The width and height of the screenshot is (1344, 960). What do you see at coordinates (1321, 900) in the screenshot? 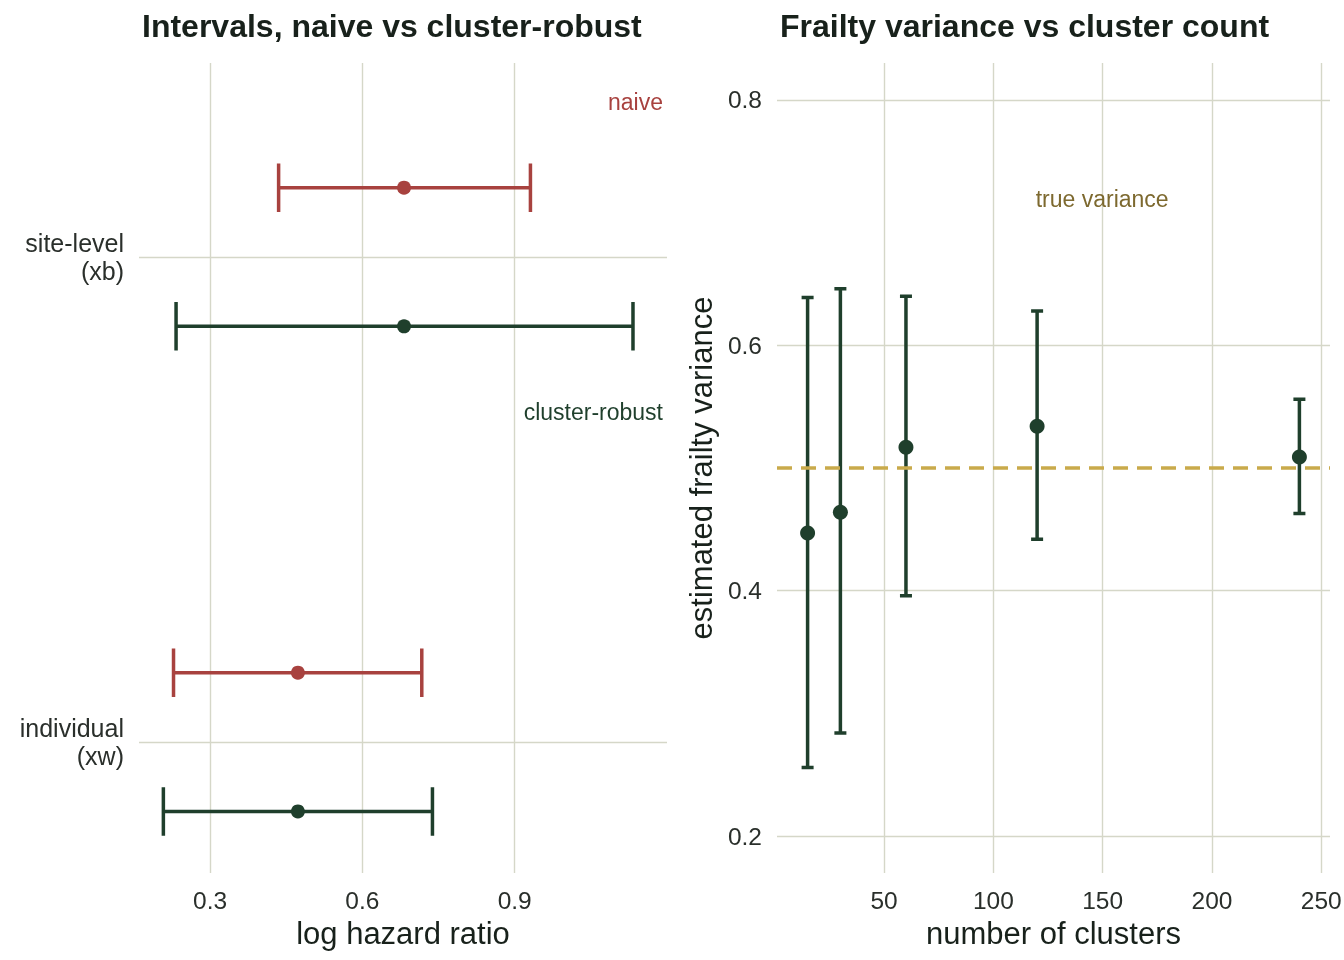
I see `x-tick-label: 250` at bounding box center [1321, 900].